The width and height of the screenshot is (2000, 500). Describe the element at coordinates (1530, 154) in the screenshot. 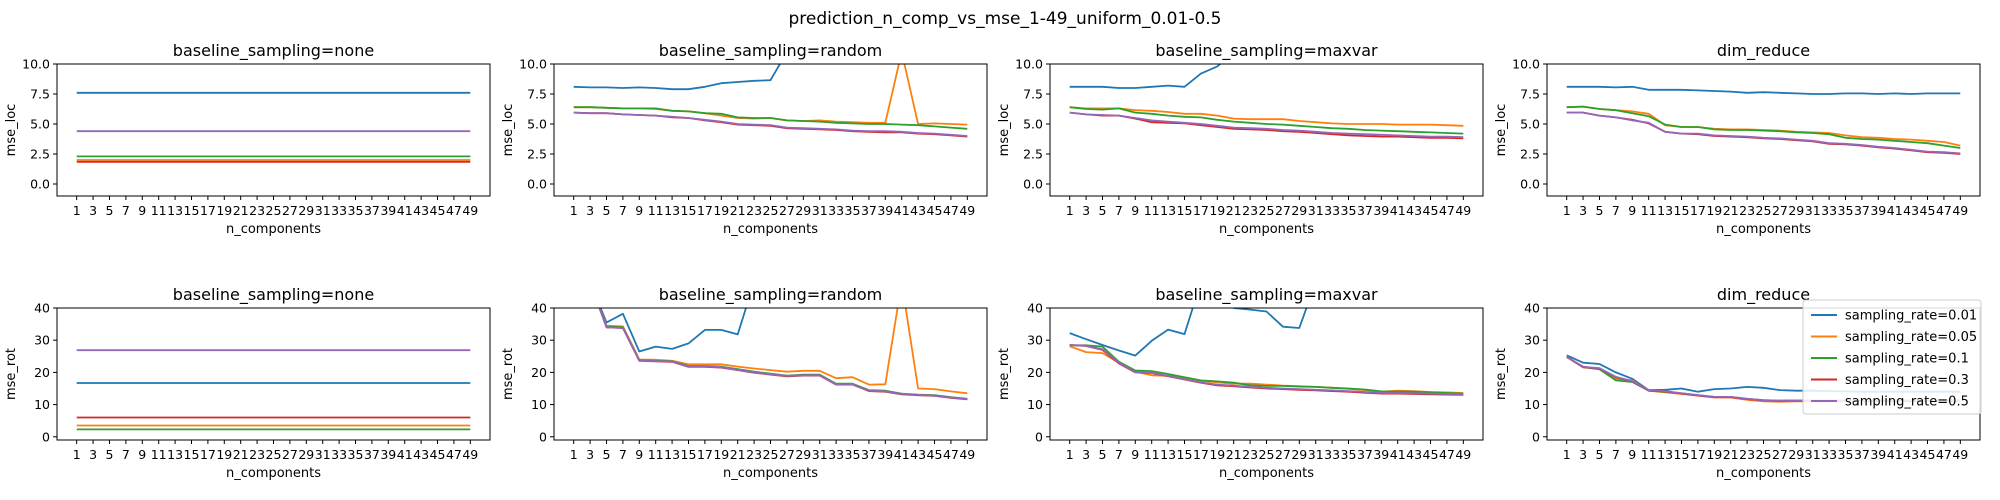

I see `y-tick-label: 2.5` at that location.